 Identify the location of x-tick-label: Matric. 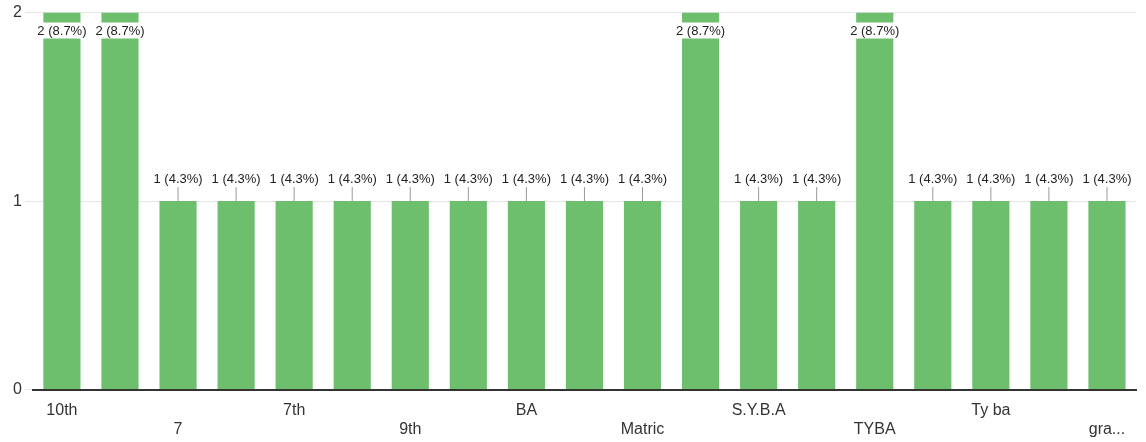
(642, 428).